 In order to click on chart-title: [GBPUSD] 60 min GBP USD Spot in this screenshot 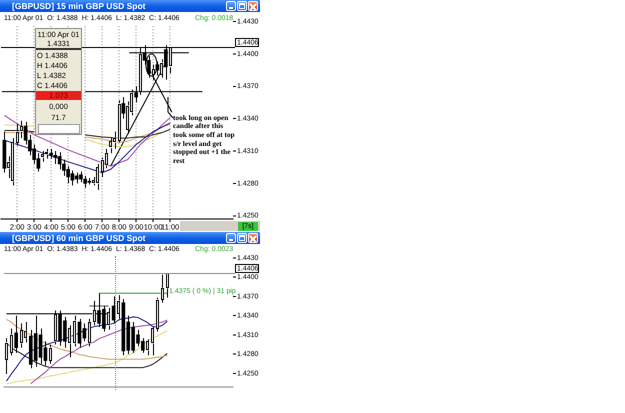, I will do `click(79, 238)`.